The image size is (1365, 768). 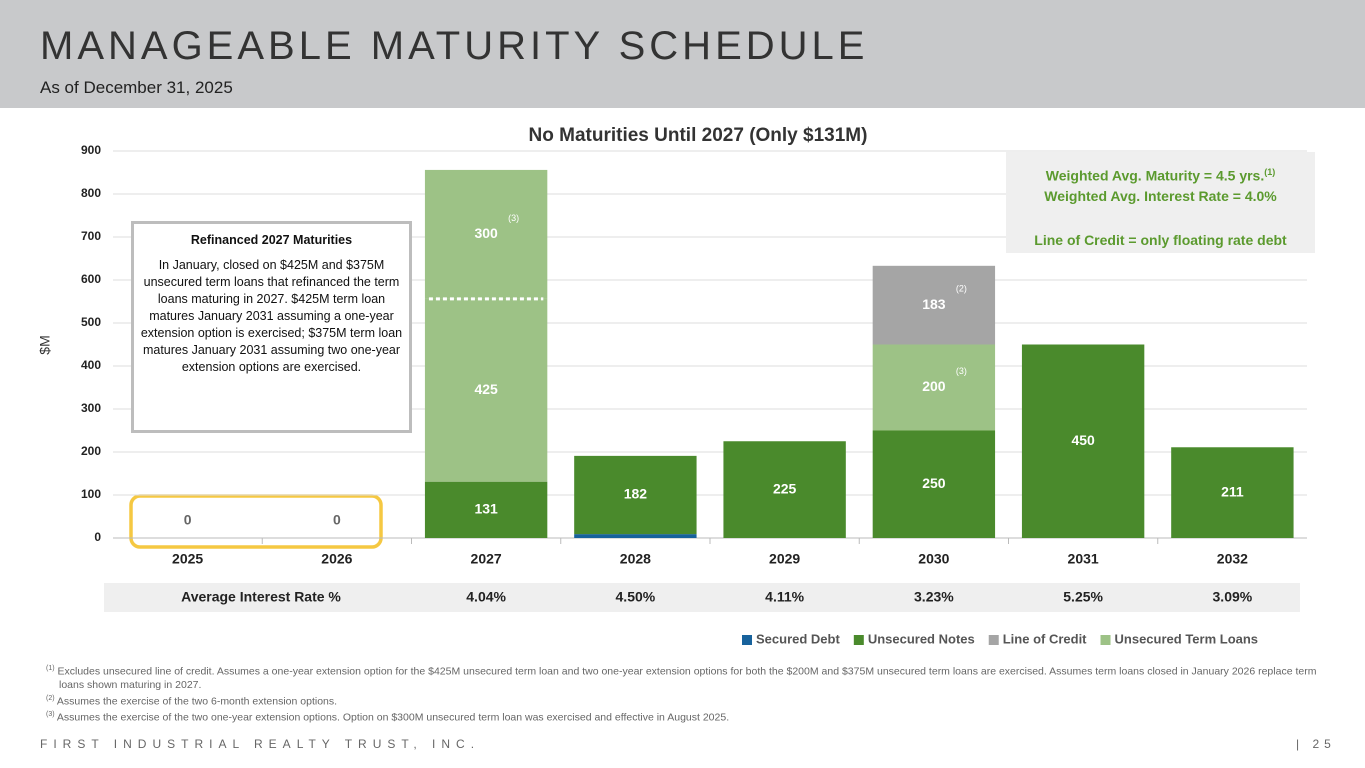 I want to click on data-label: 250, so click(x=934, y=483).